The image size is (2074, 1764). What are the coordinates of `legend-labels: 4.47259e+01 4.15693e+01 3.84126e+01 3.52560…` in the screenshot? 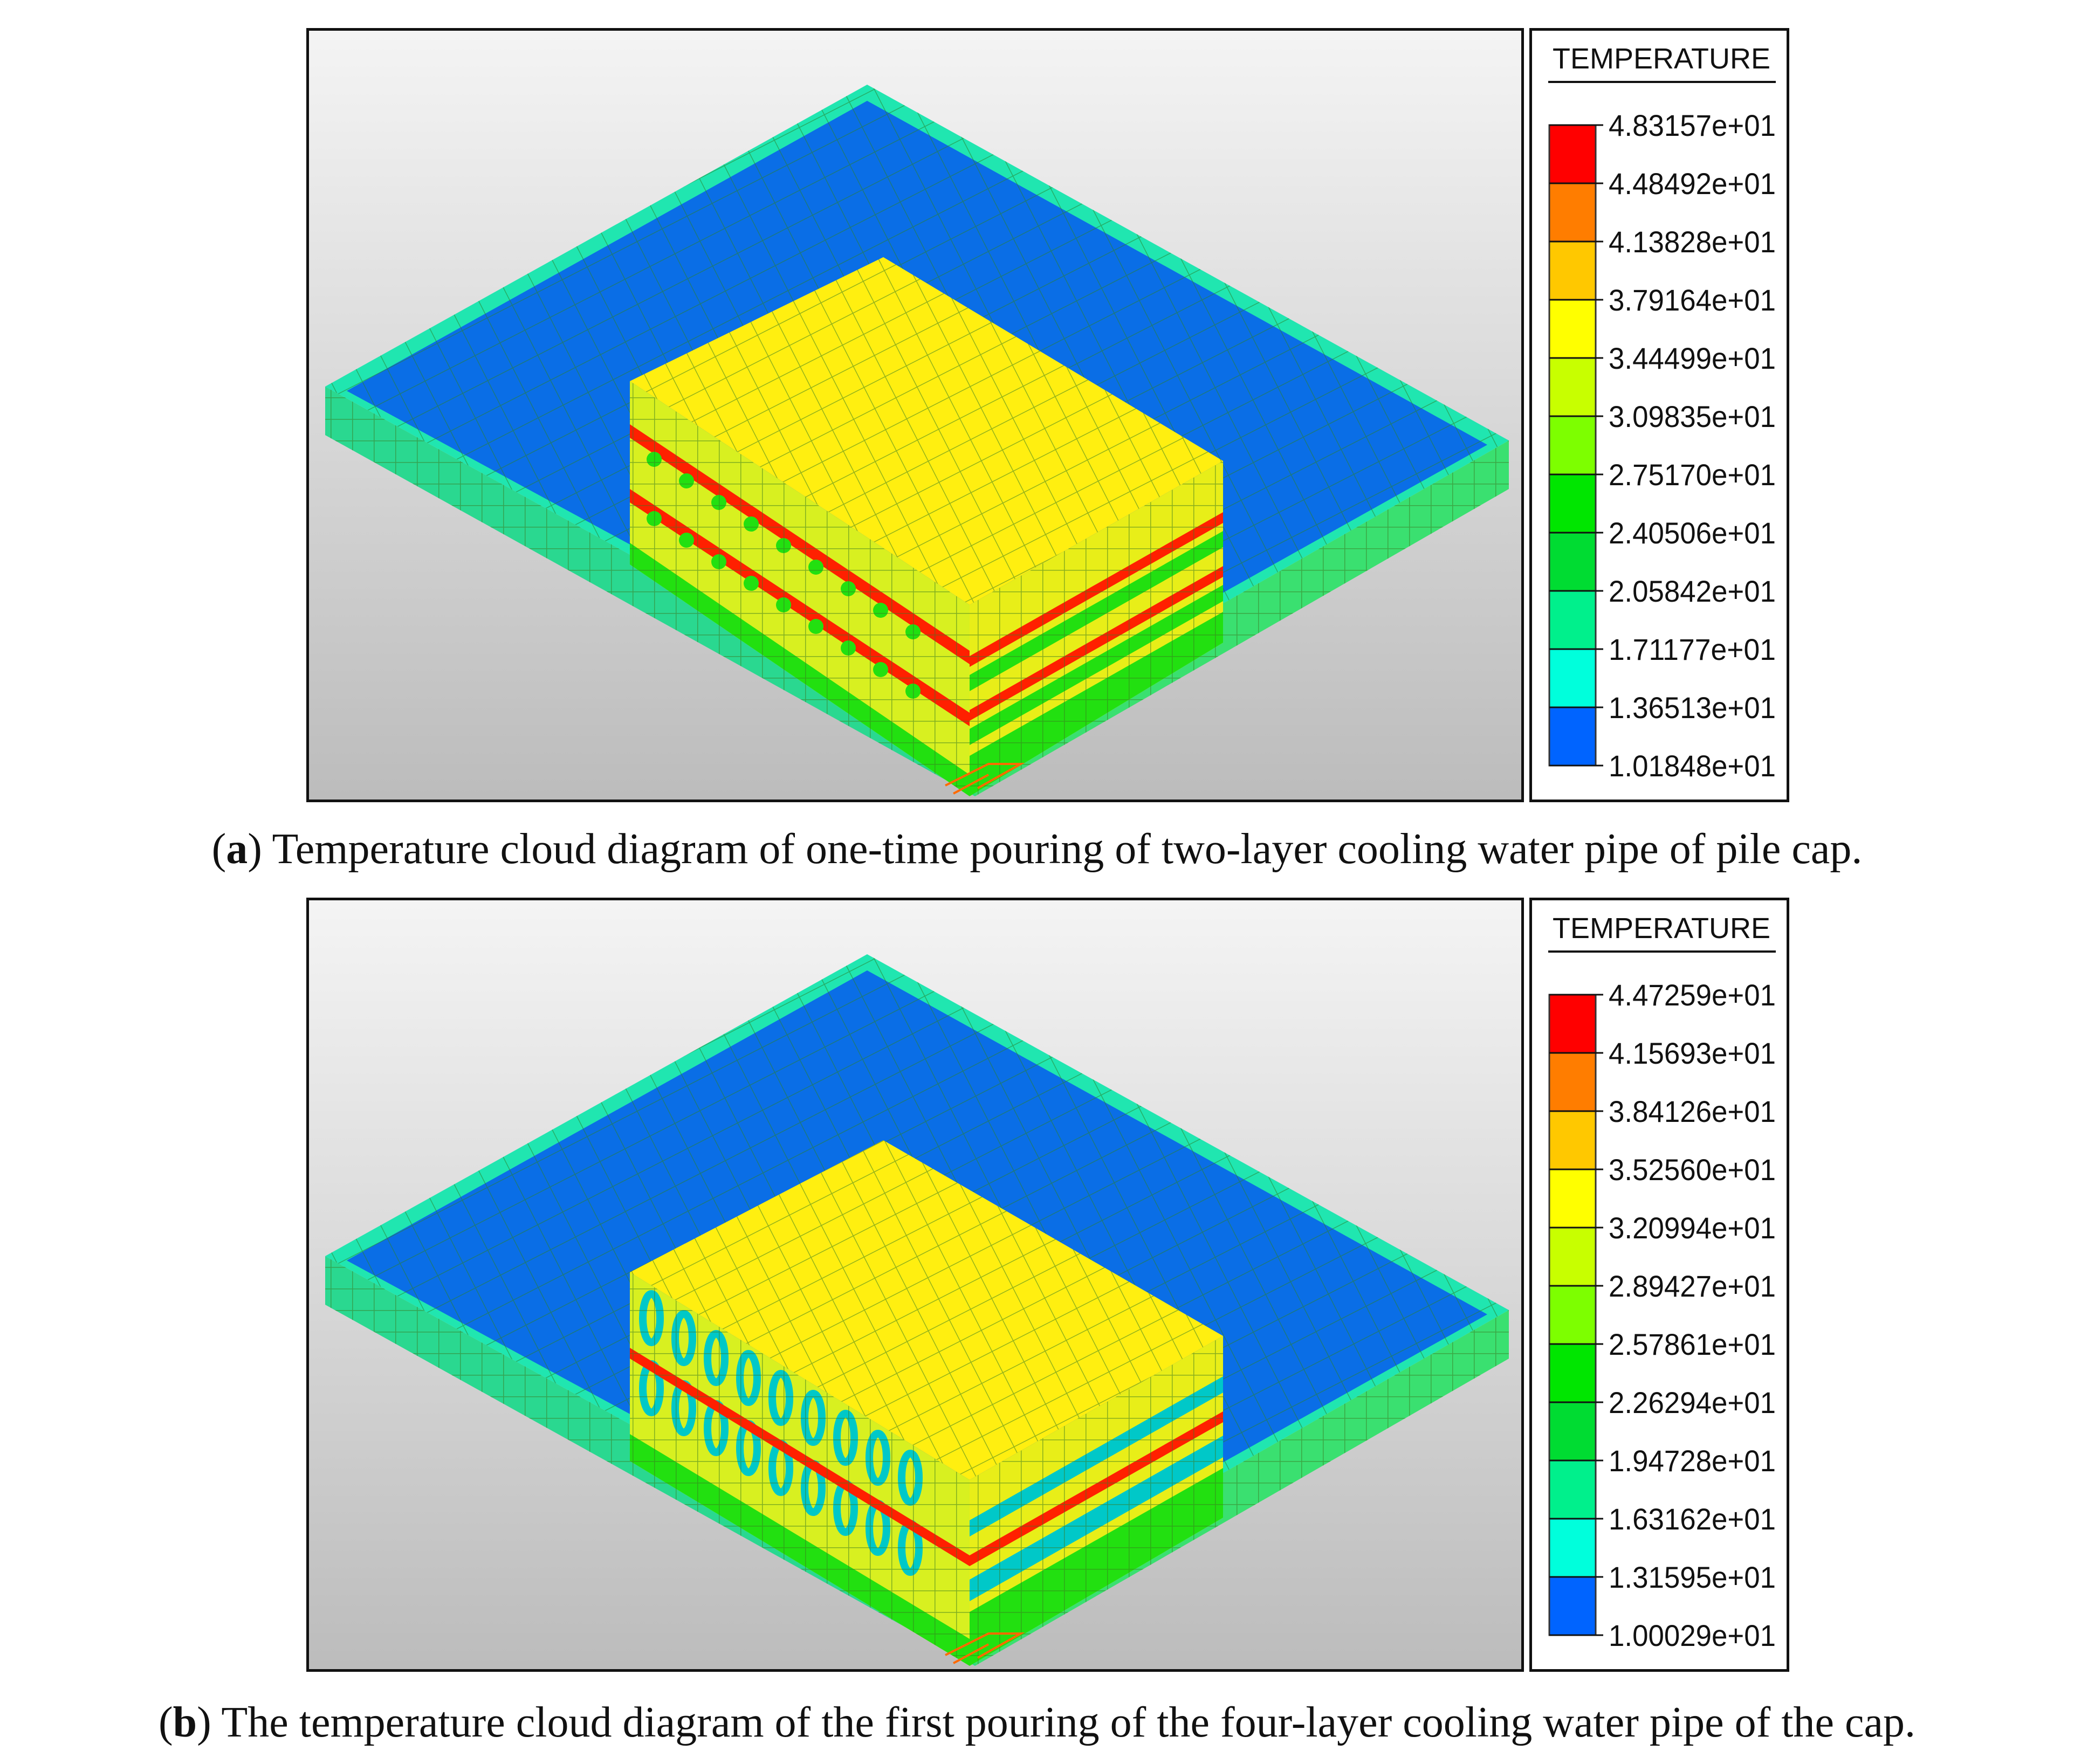 It's located at (1662, 1315).